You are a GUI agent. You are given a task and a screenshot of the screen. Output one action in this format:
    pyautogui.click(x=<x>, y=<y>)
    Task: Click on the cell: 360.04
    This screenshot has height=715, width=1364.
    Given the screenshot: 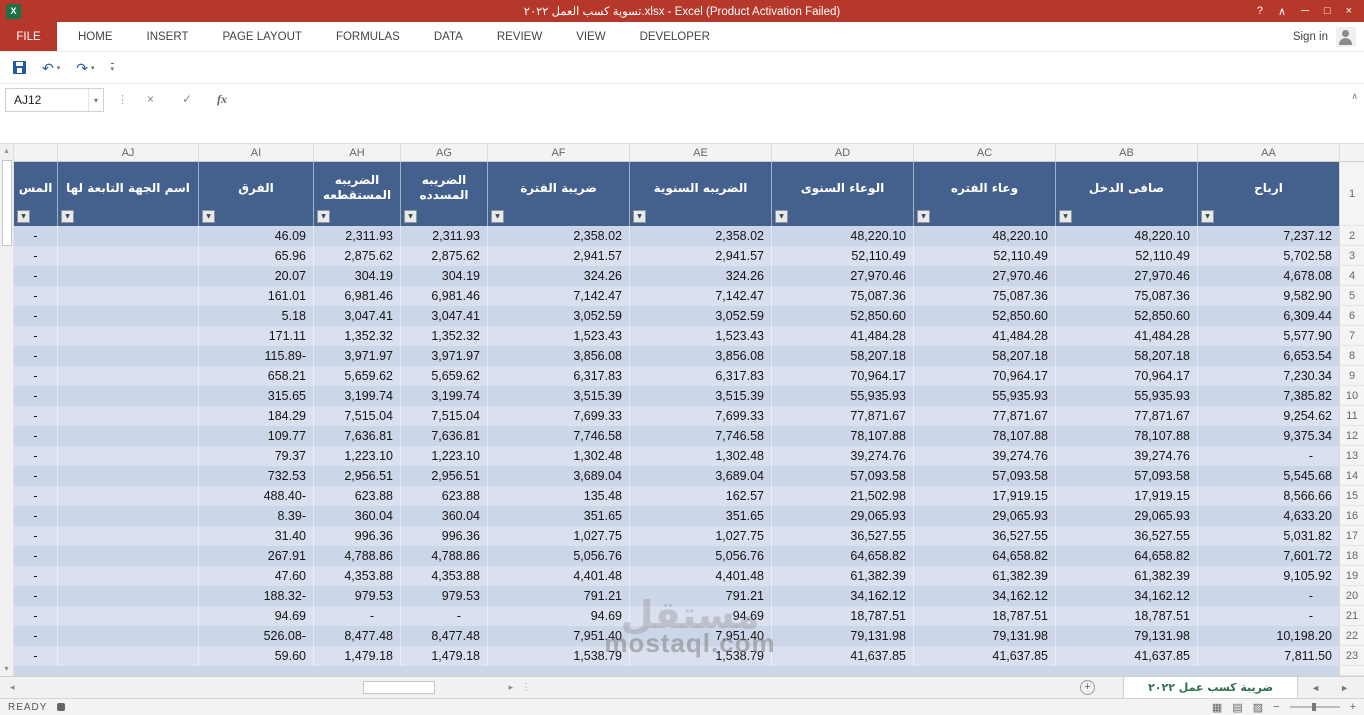 What is the action you would take?
    pyautogui.click(x=356, y=516)
    